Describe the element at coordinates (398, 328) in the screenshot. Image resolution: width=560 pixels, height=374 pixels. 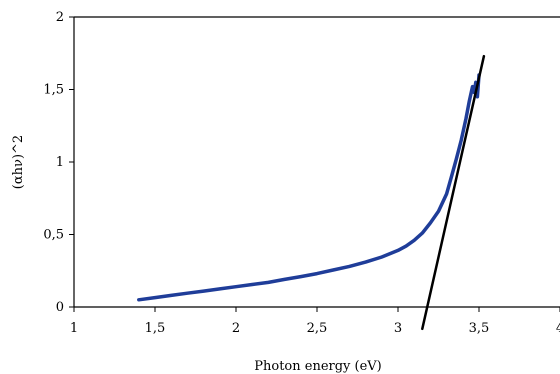
I see `x-tick-label: 3` at that location.